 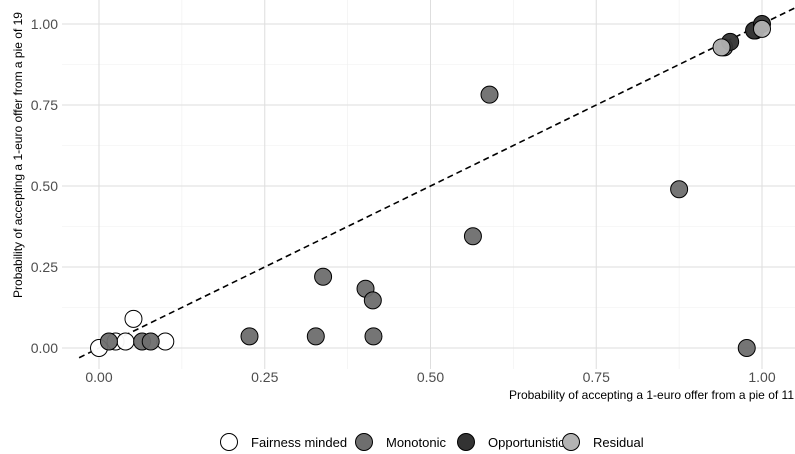 I want to click on legend-label-opportunistic: Opportunistic, so click(x=526, y=442).